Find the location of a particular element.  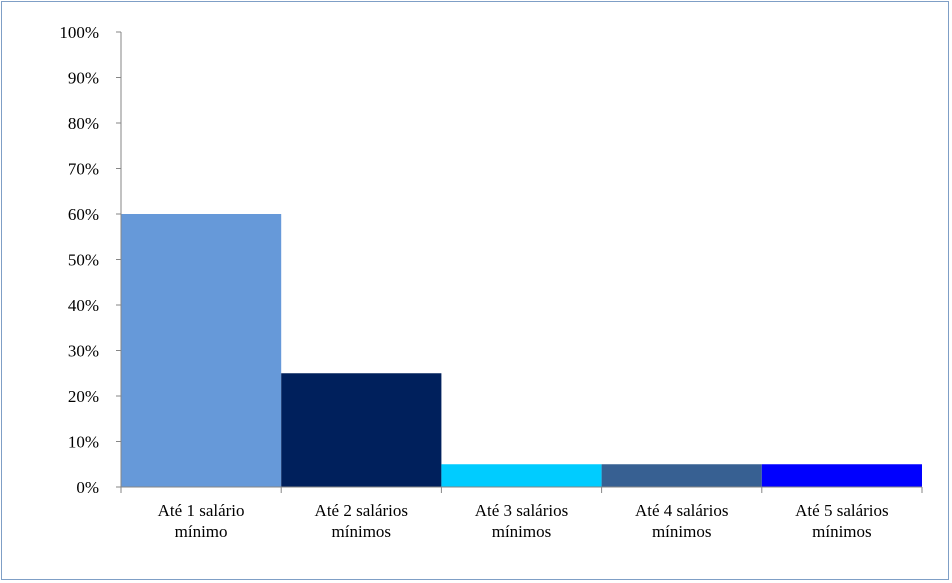

x-category-label: Até 4 salários mínimos is located at coordinates (681, 521).